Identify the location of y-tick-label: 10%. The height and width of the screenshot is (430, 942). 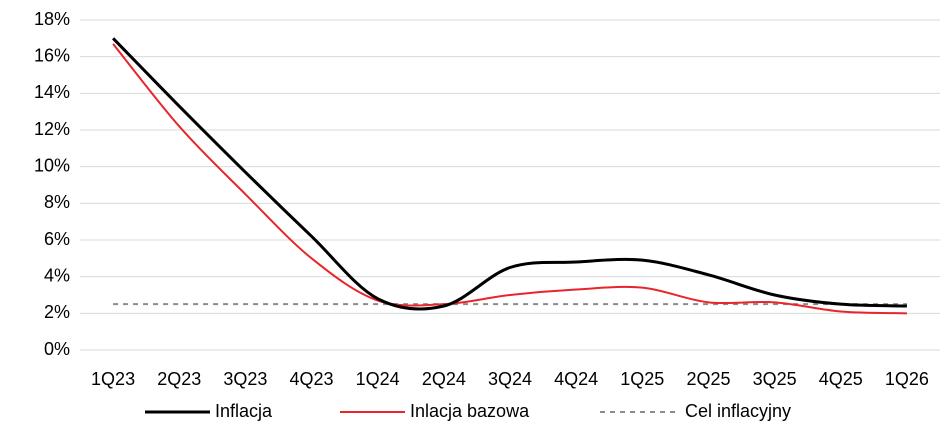
(52, 165).